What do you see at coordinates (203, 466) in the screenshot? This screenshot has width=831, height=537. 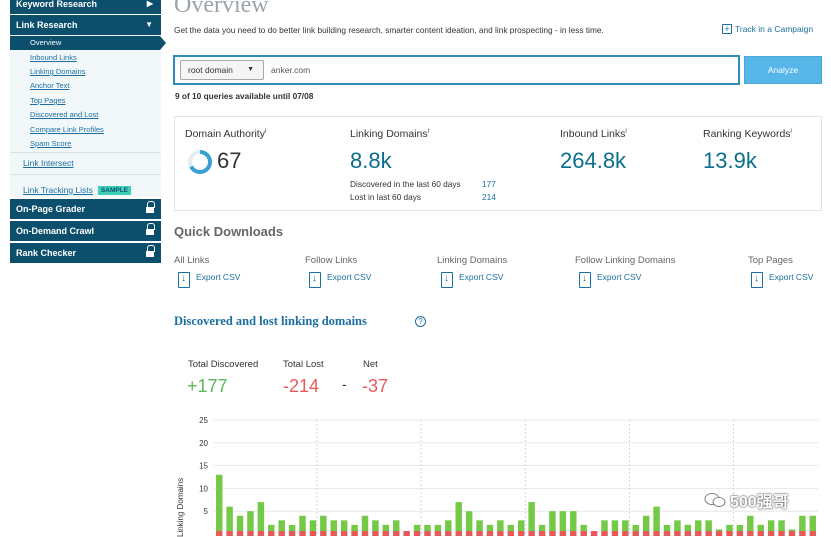 I see `y-tick-label: 15` at bounding box center [203, 466].